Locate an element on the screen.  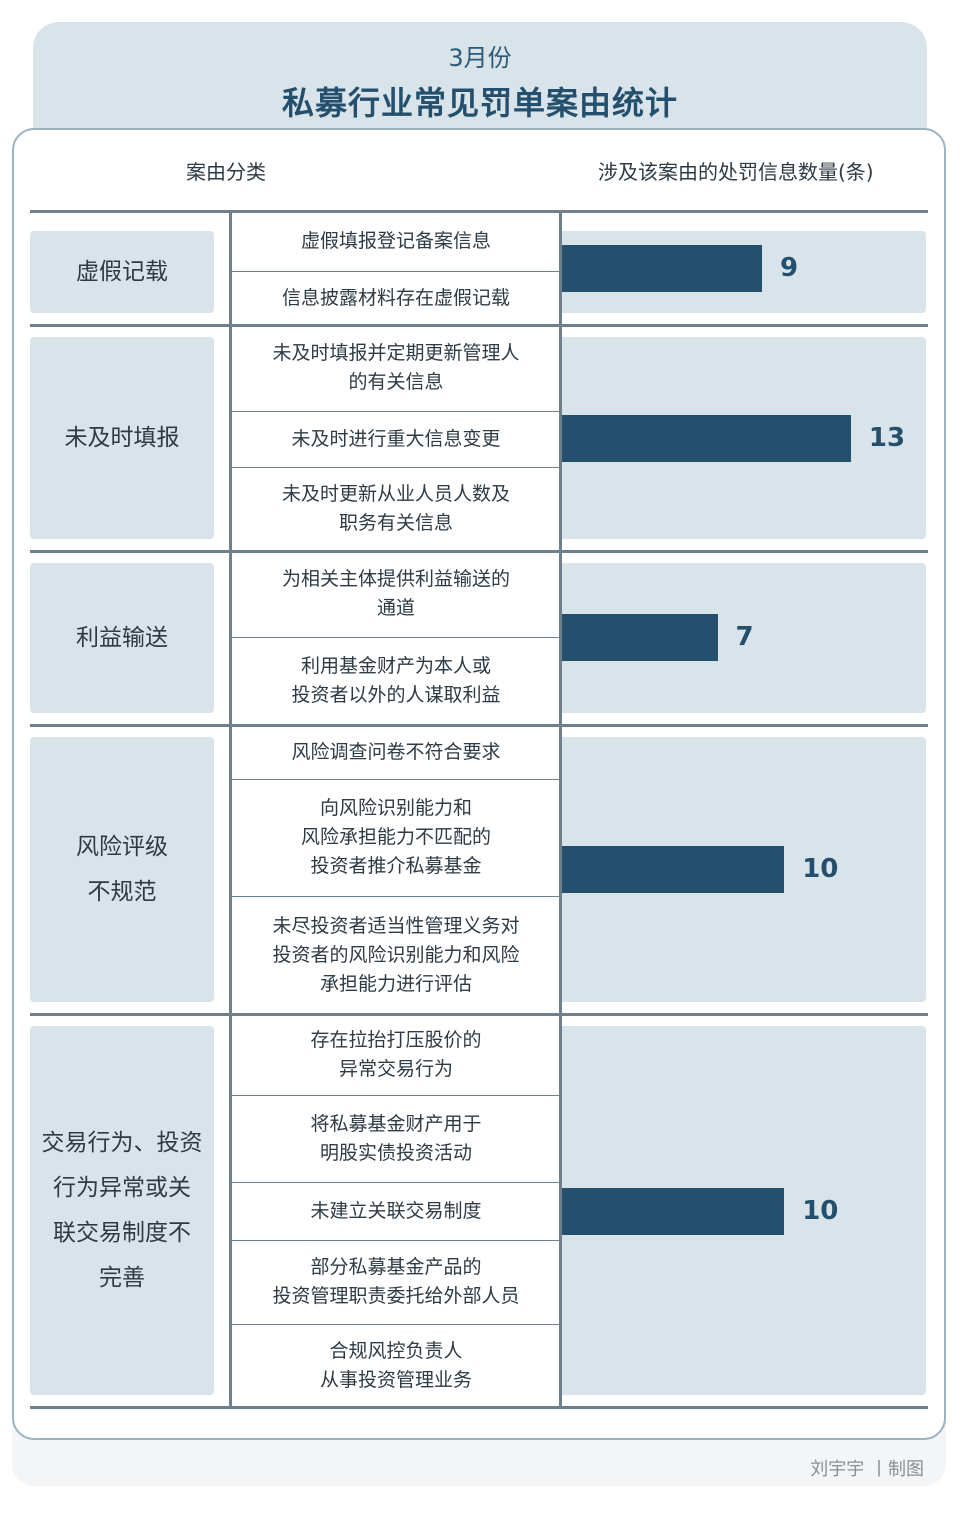
bar-value-label: 7 is located at coordinates (744, 637).